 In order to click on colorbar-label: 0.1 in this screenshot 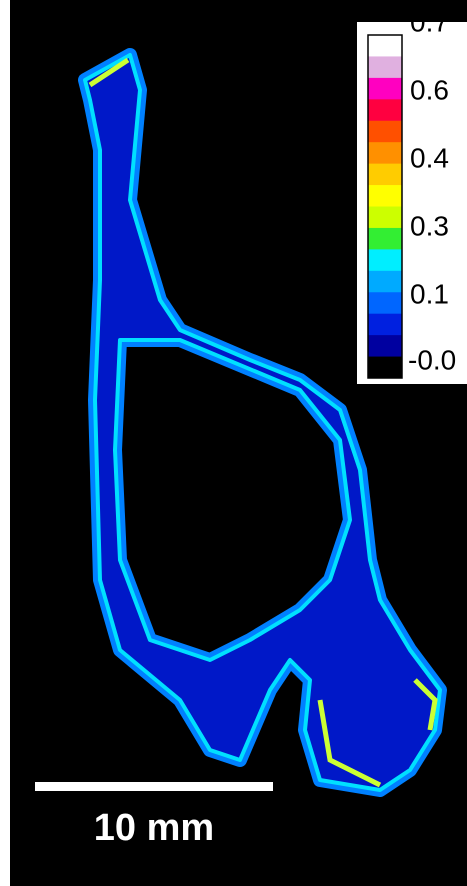, I will do `click(429, 293)`.